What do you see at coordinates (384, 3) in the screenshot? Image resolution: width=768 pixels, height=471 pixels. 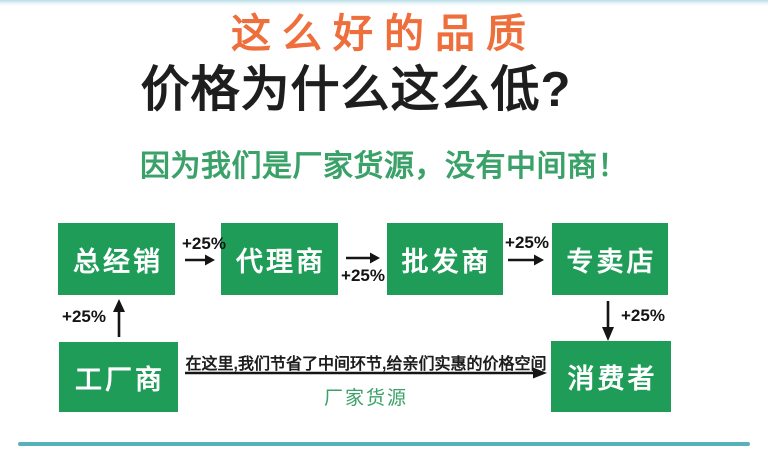 I see `top-decorative-strip` at bounding box center [384, 3].